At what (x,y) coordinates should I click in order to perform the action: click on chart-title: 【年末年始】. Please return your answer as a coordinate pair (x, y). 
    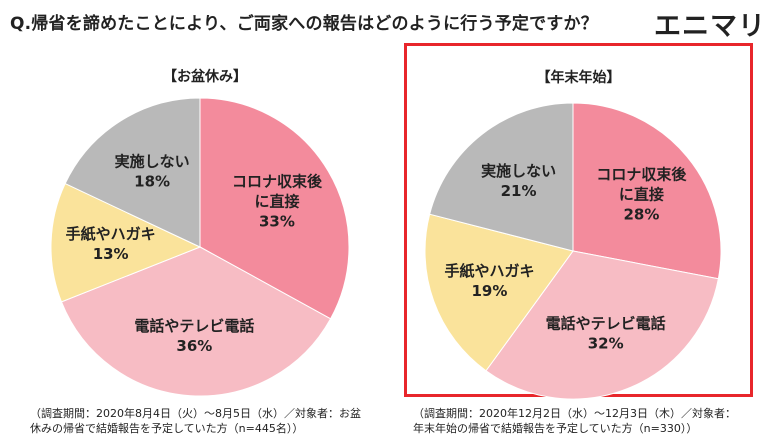
    Looking at the image, I should click on (578, 78).